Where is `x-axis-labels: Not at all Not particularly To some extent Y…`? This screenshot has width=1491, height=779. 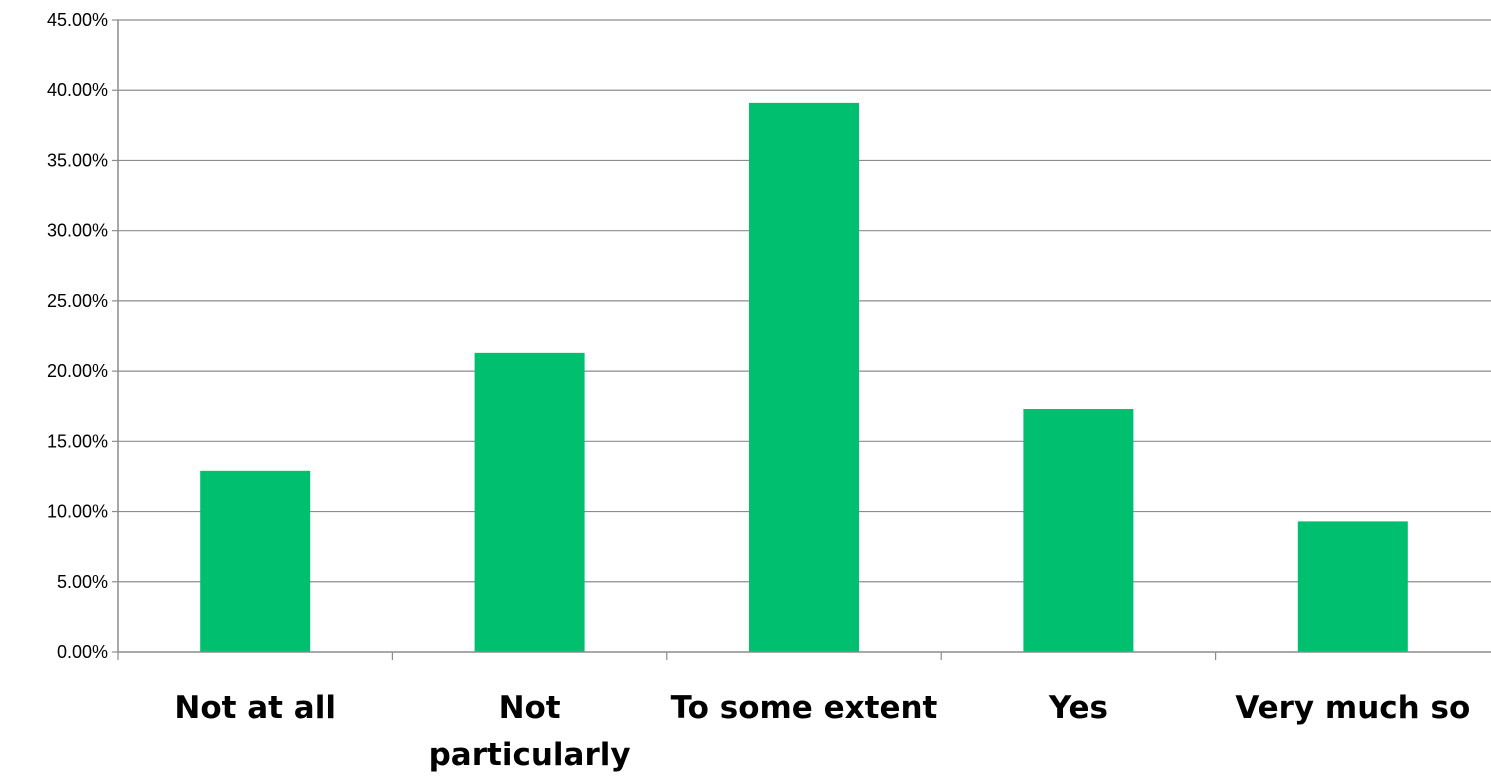 x-axis-labels: Not at all Not particularly To some extent Y… is located at coordinates (822, 731).